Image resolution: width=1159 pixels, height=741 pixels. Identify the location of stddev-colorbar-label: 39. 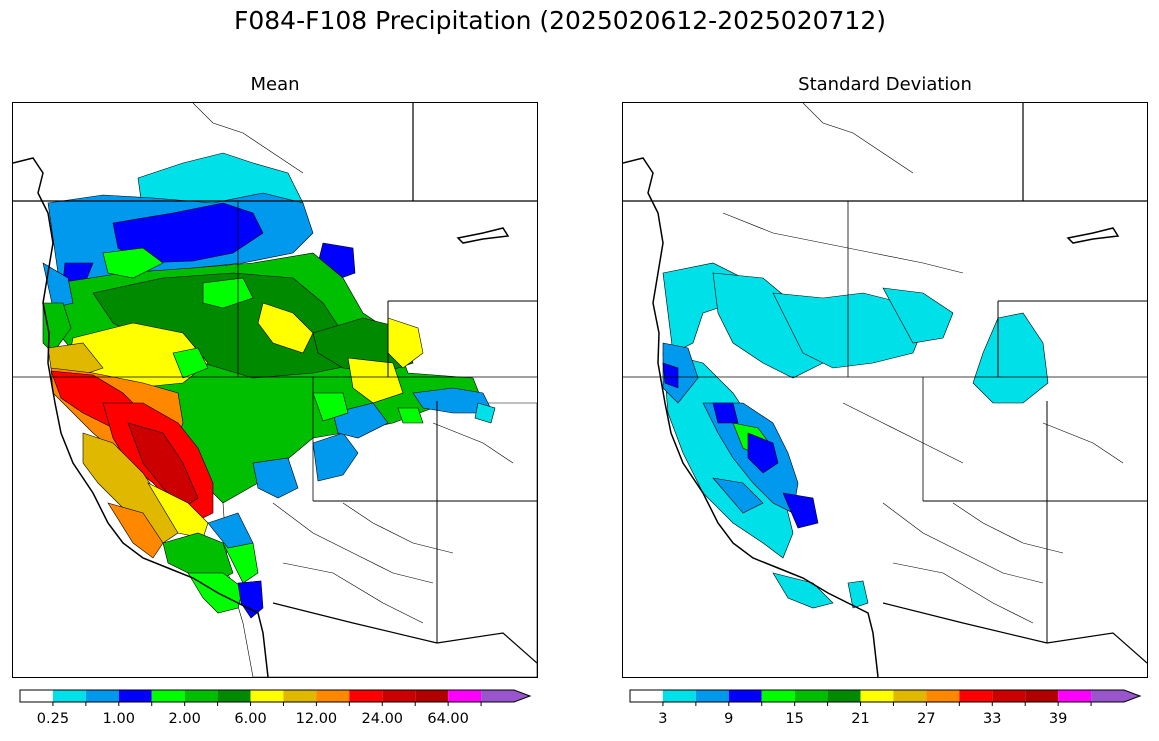
(1058, 719).